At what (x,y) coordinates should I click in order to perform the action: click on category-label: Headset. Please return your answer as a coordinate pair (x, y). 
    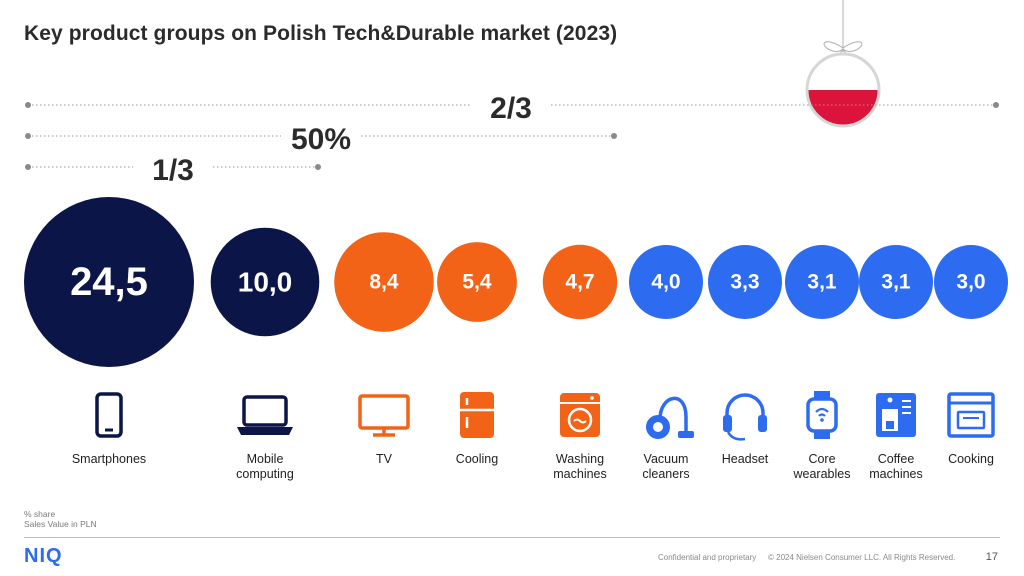
    Looking at the image, I should click on (745, 459).